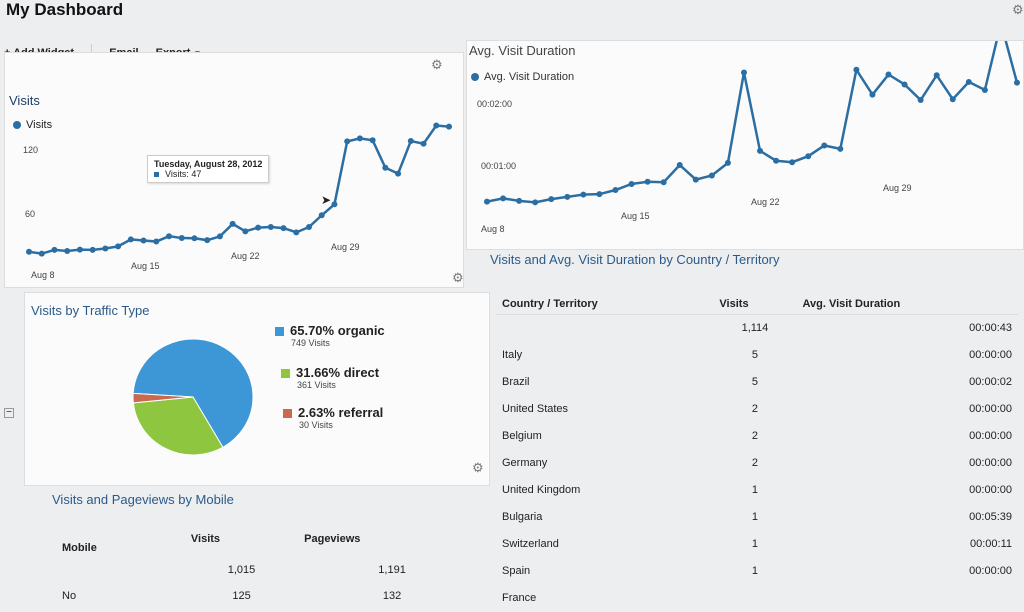  What do you see at coordinates (271, 538) in the screenshot?
I see `table-header-row: Mobile Visits Pageviews` at bounding box center [271, 538].